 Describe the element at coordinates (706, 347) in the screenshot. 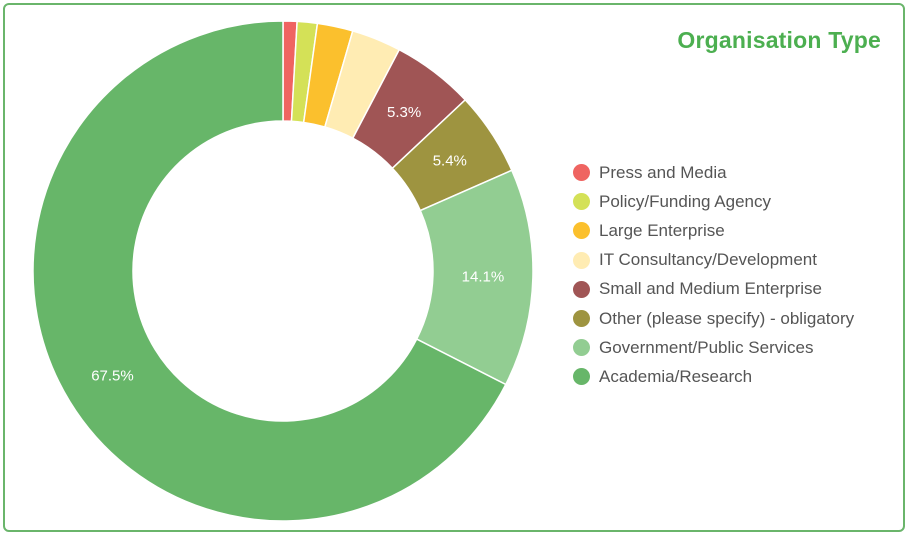

I see `legend-label: Government/Public Services` at that location.